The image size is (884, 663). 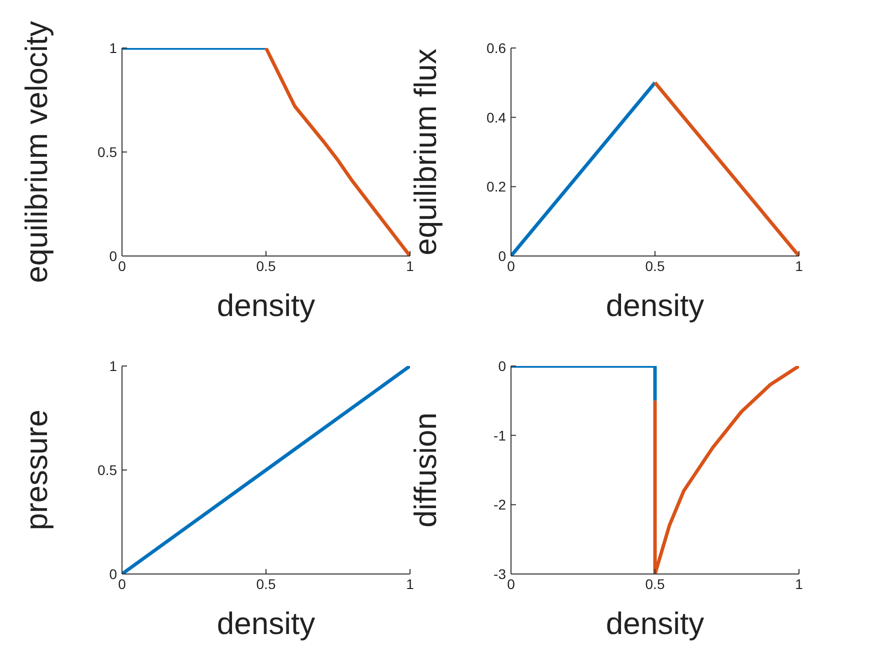 I want to click on y-tick-label: -2, so click(x=500, y=504).